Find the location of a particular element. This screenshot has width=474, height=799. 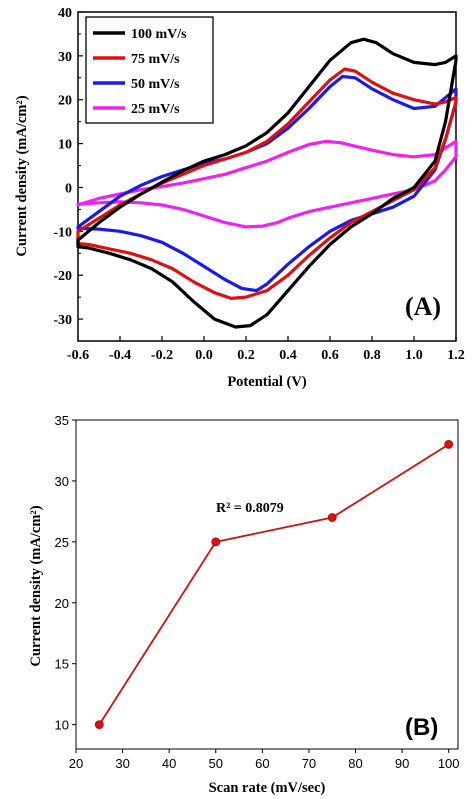

panel-a-x-axis-label: Potential (V) is located at coordinates (266, 382).